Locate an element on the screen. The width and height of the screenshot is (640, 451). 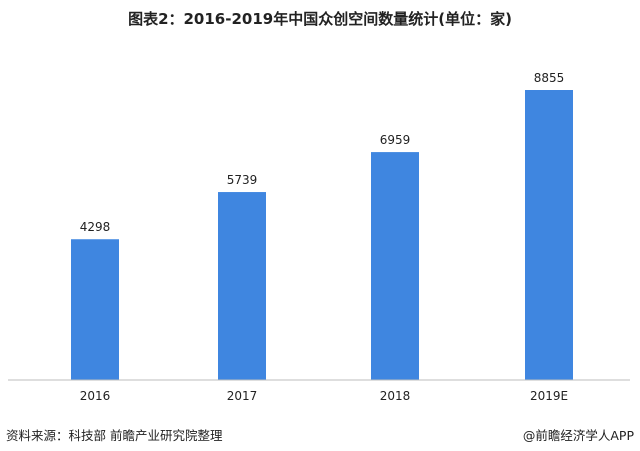
bar-value-label-2017: 5739 is located at coordinates (242, 180).